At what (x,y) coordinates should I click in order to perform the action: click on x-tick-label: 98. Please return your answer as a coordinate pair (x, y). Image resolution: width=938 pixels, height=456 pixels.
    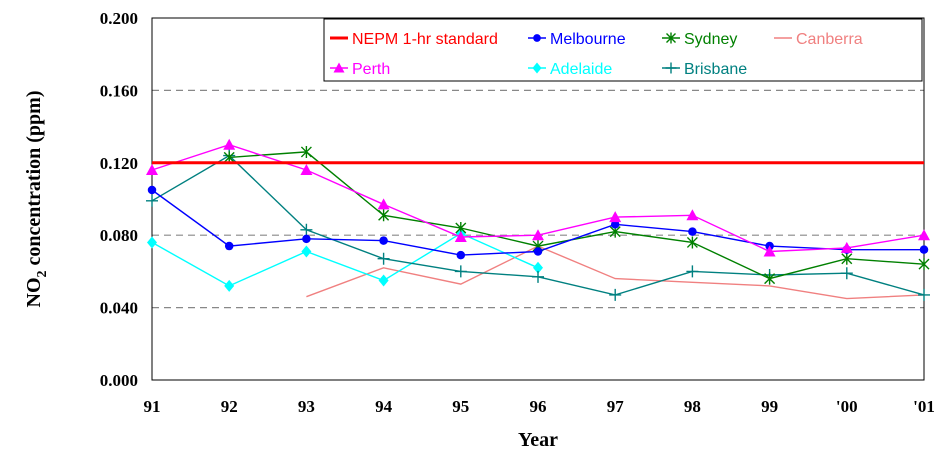
    Looking at the image, I should click on (692, 406).